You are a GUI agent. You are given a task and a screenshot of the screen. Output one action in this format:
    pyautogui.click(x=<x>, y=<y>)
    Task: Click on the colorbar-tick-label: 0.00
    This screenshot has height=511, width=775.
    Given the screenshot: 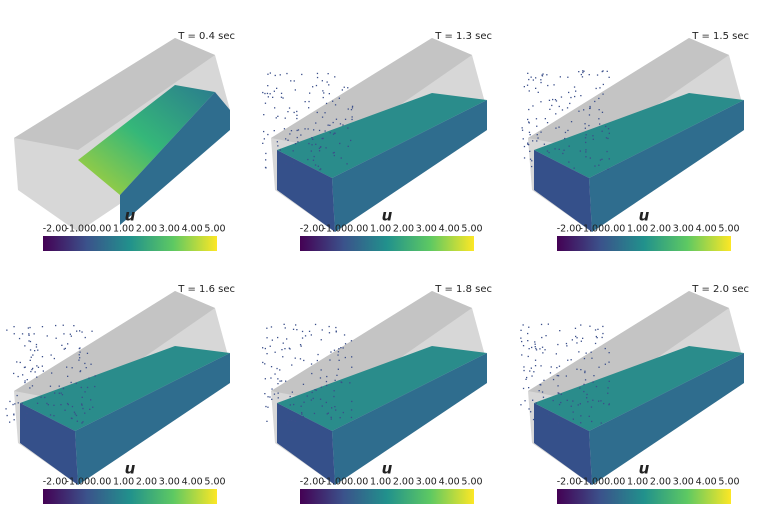 What is the action you would take?
    pyautogui.click(x=614, y=229)
    